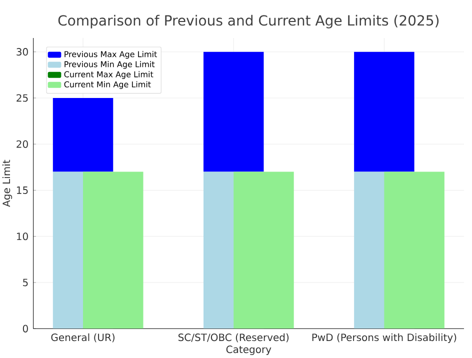 The image size is (472, 358). I want to click on chart-title: Comparison of Previous and Current Age Limits (2025), so click(248, 21).